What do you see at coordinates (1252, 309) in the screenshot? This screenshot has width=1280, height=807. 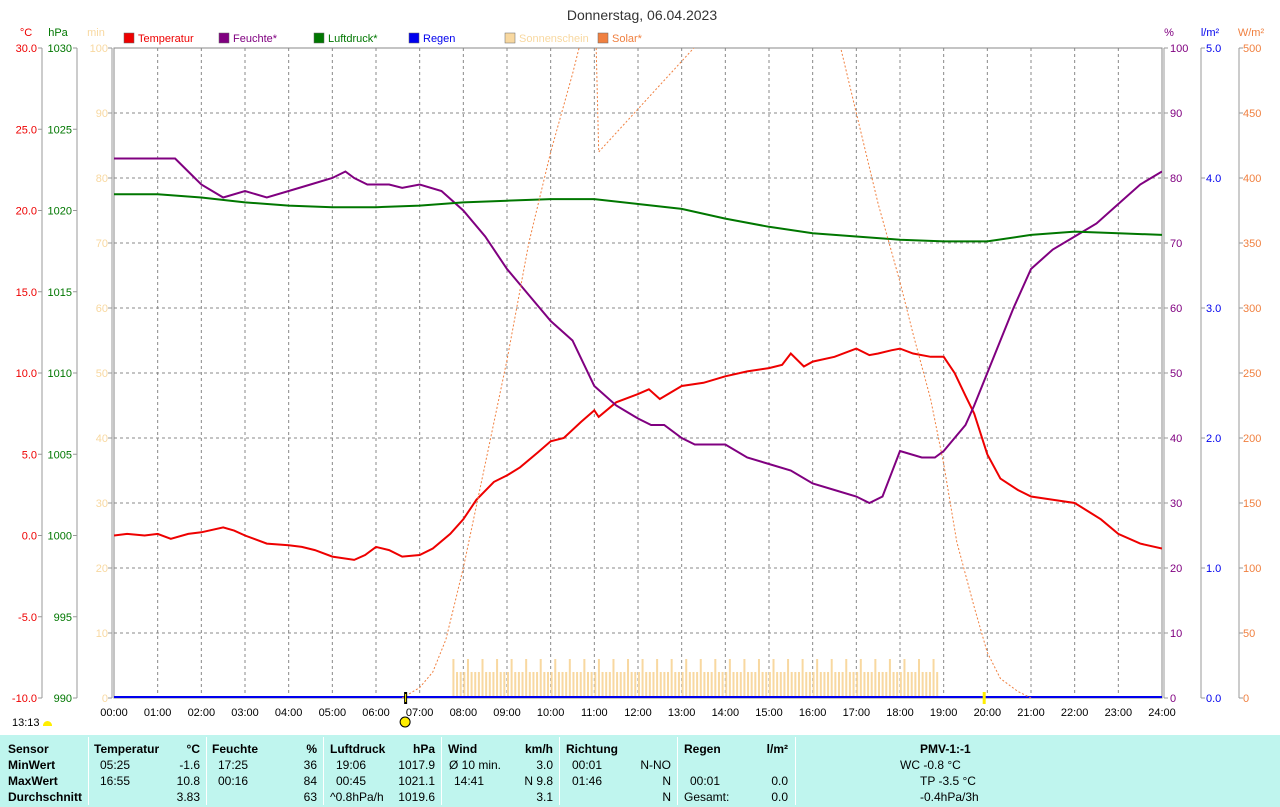 I see `solar-tick-label: 300` at bounding box center [1252, 309].